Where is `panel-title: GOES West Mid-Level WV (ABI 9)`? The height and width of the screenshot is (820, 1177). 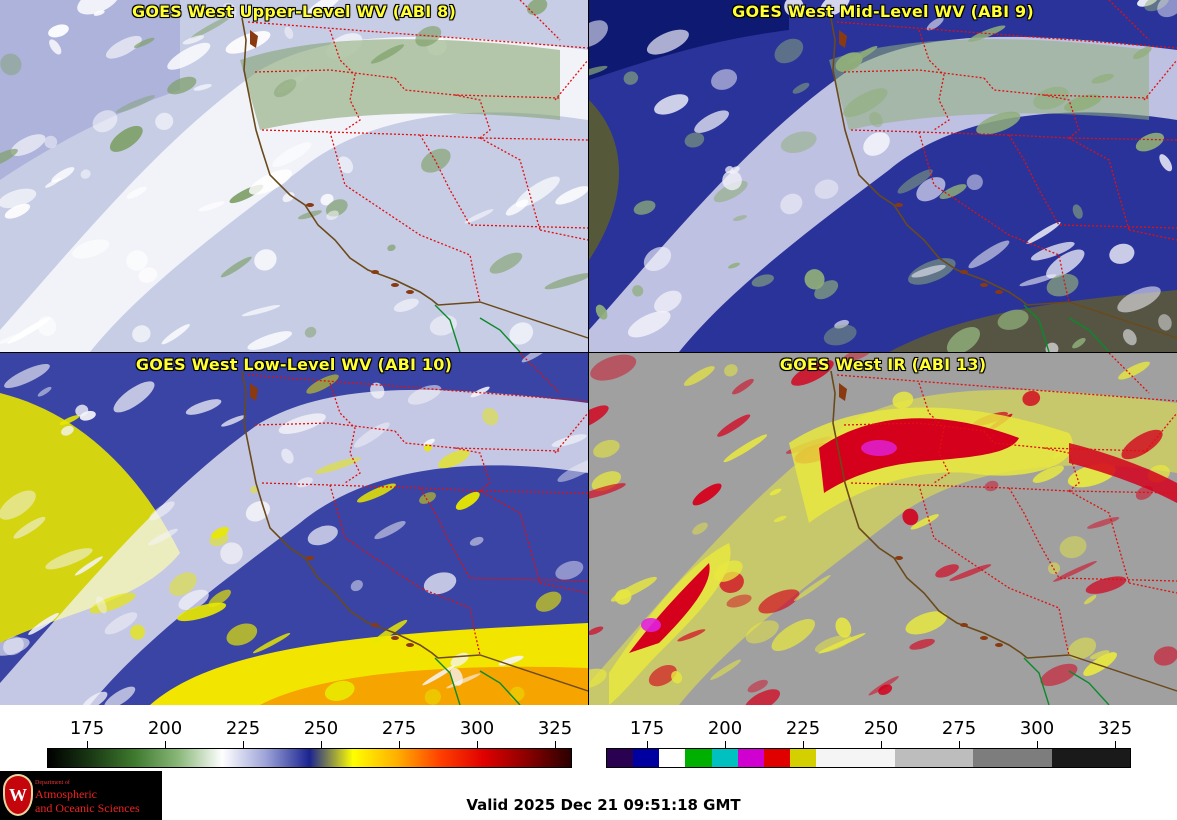 panel-title: GOES West Mid-Level WV (ABI 9) is located at coordinates (883, 11).